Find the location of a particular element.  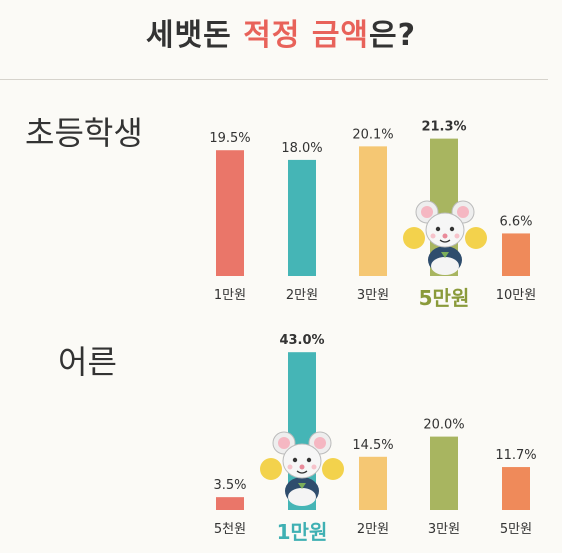

group-label-adults: 어른 is located at coordinates (87, 362).